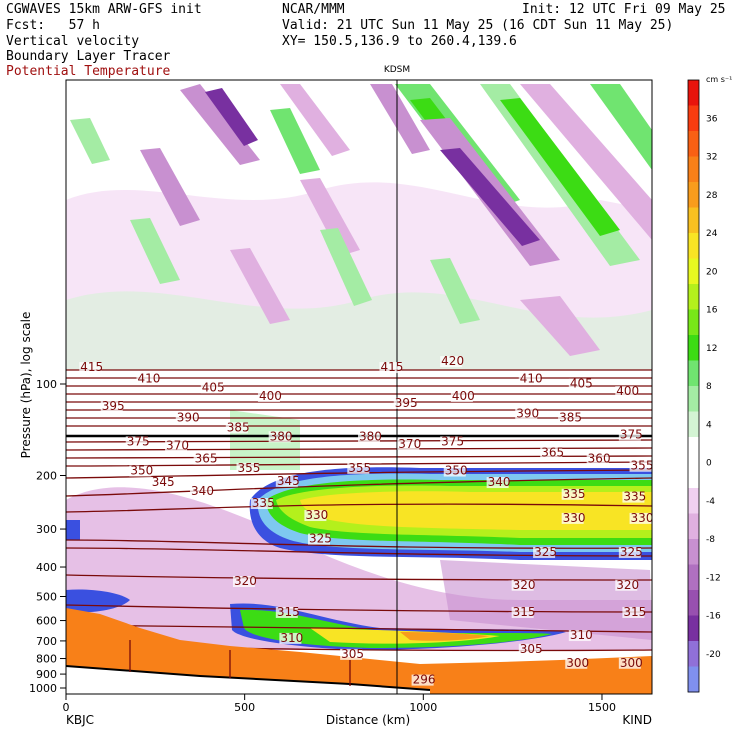  I want to click on theta-contour-label: 345, so click(288, 481).